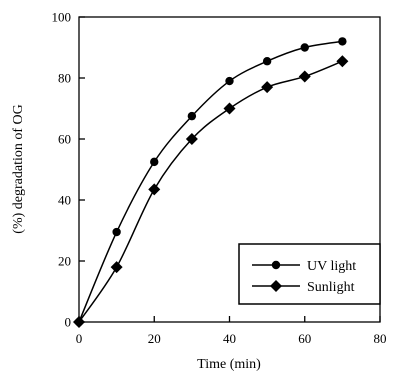 The height and width of the screenshot is (374, 395). What do you see at coordinates (79, 338) in the screenshot?
I see `x-tick-label: 0` at bounding box center [79, 338].